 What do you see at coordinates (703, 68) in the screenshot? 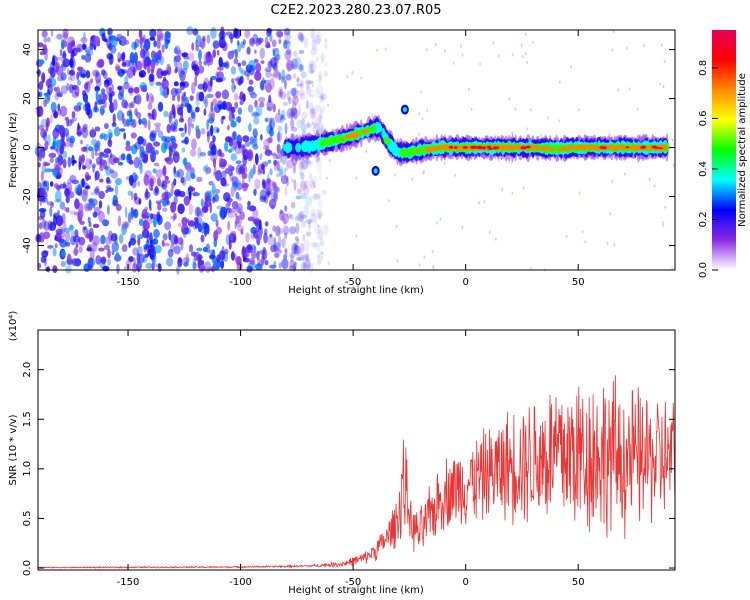
I see `colorbar-tick-label: 0.8` at bounding box center [703, 68].